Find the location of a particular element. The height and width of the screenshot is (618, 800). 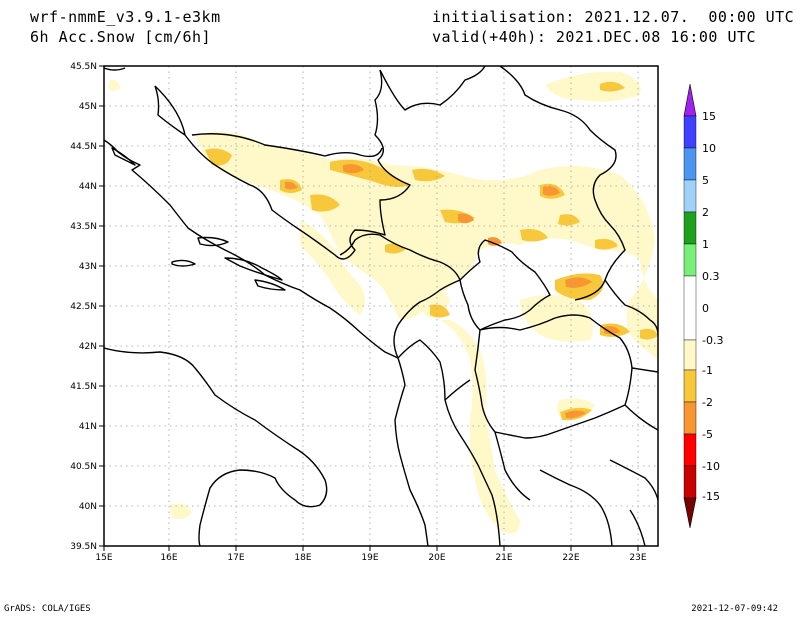

colorbar-label: 1 is located at coordinates (705, 244).